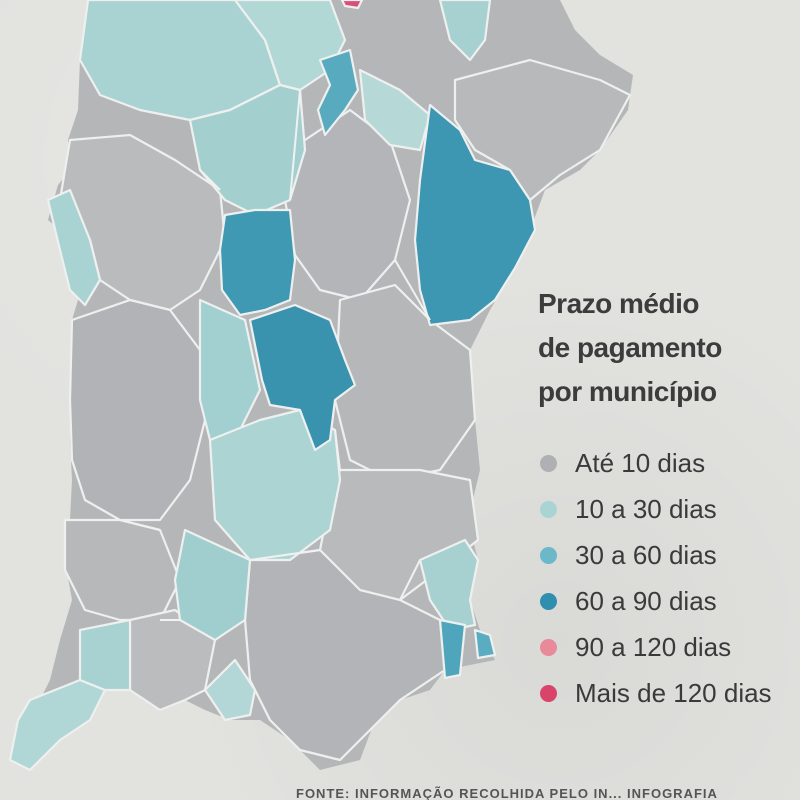 Image resolution: width=800 pixels, height=800 pixels. I want to click on legend-item: 90 a 120 dias, so click(658, 647).